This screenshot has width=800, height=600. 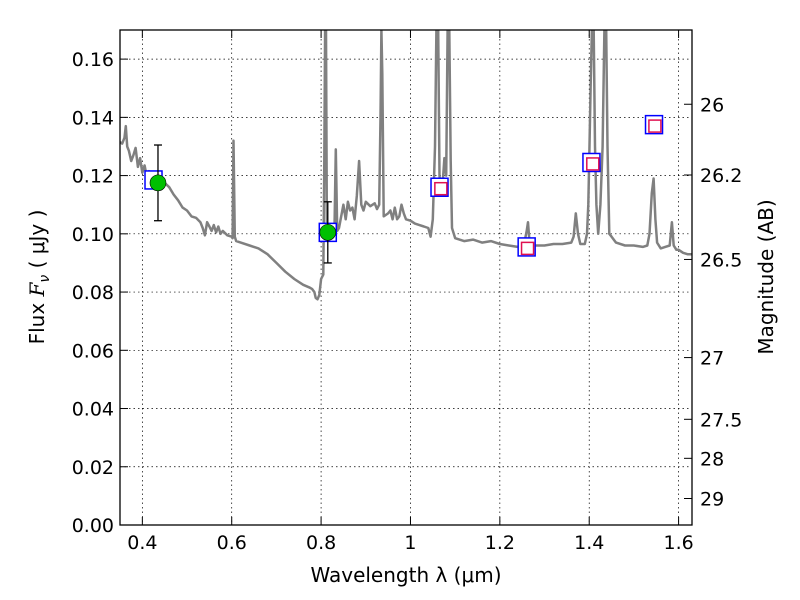 What do you see at coordinates (766, 276) in the screenshot?
I see `y2-axis-label: Magnitude (AB)` at bounding box center [766, 276].